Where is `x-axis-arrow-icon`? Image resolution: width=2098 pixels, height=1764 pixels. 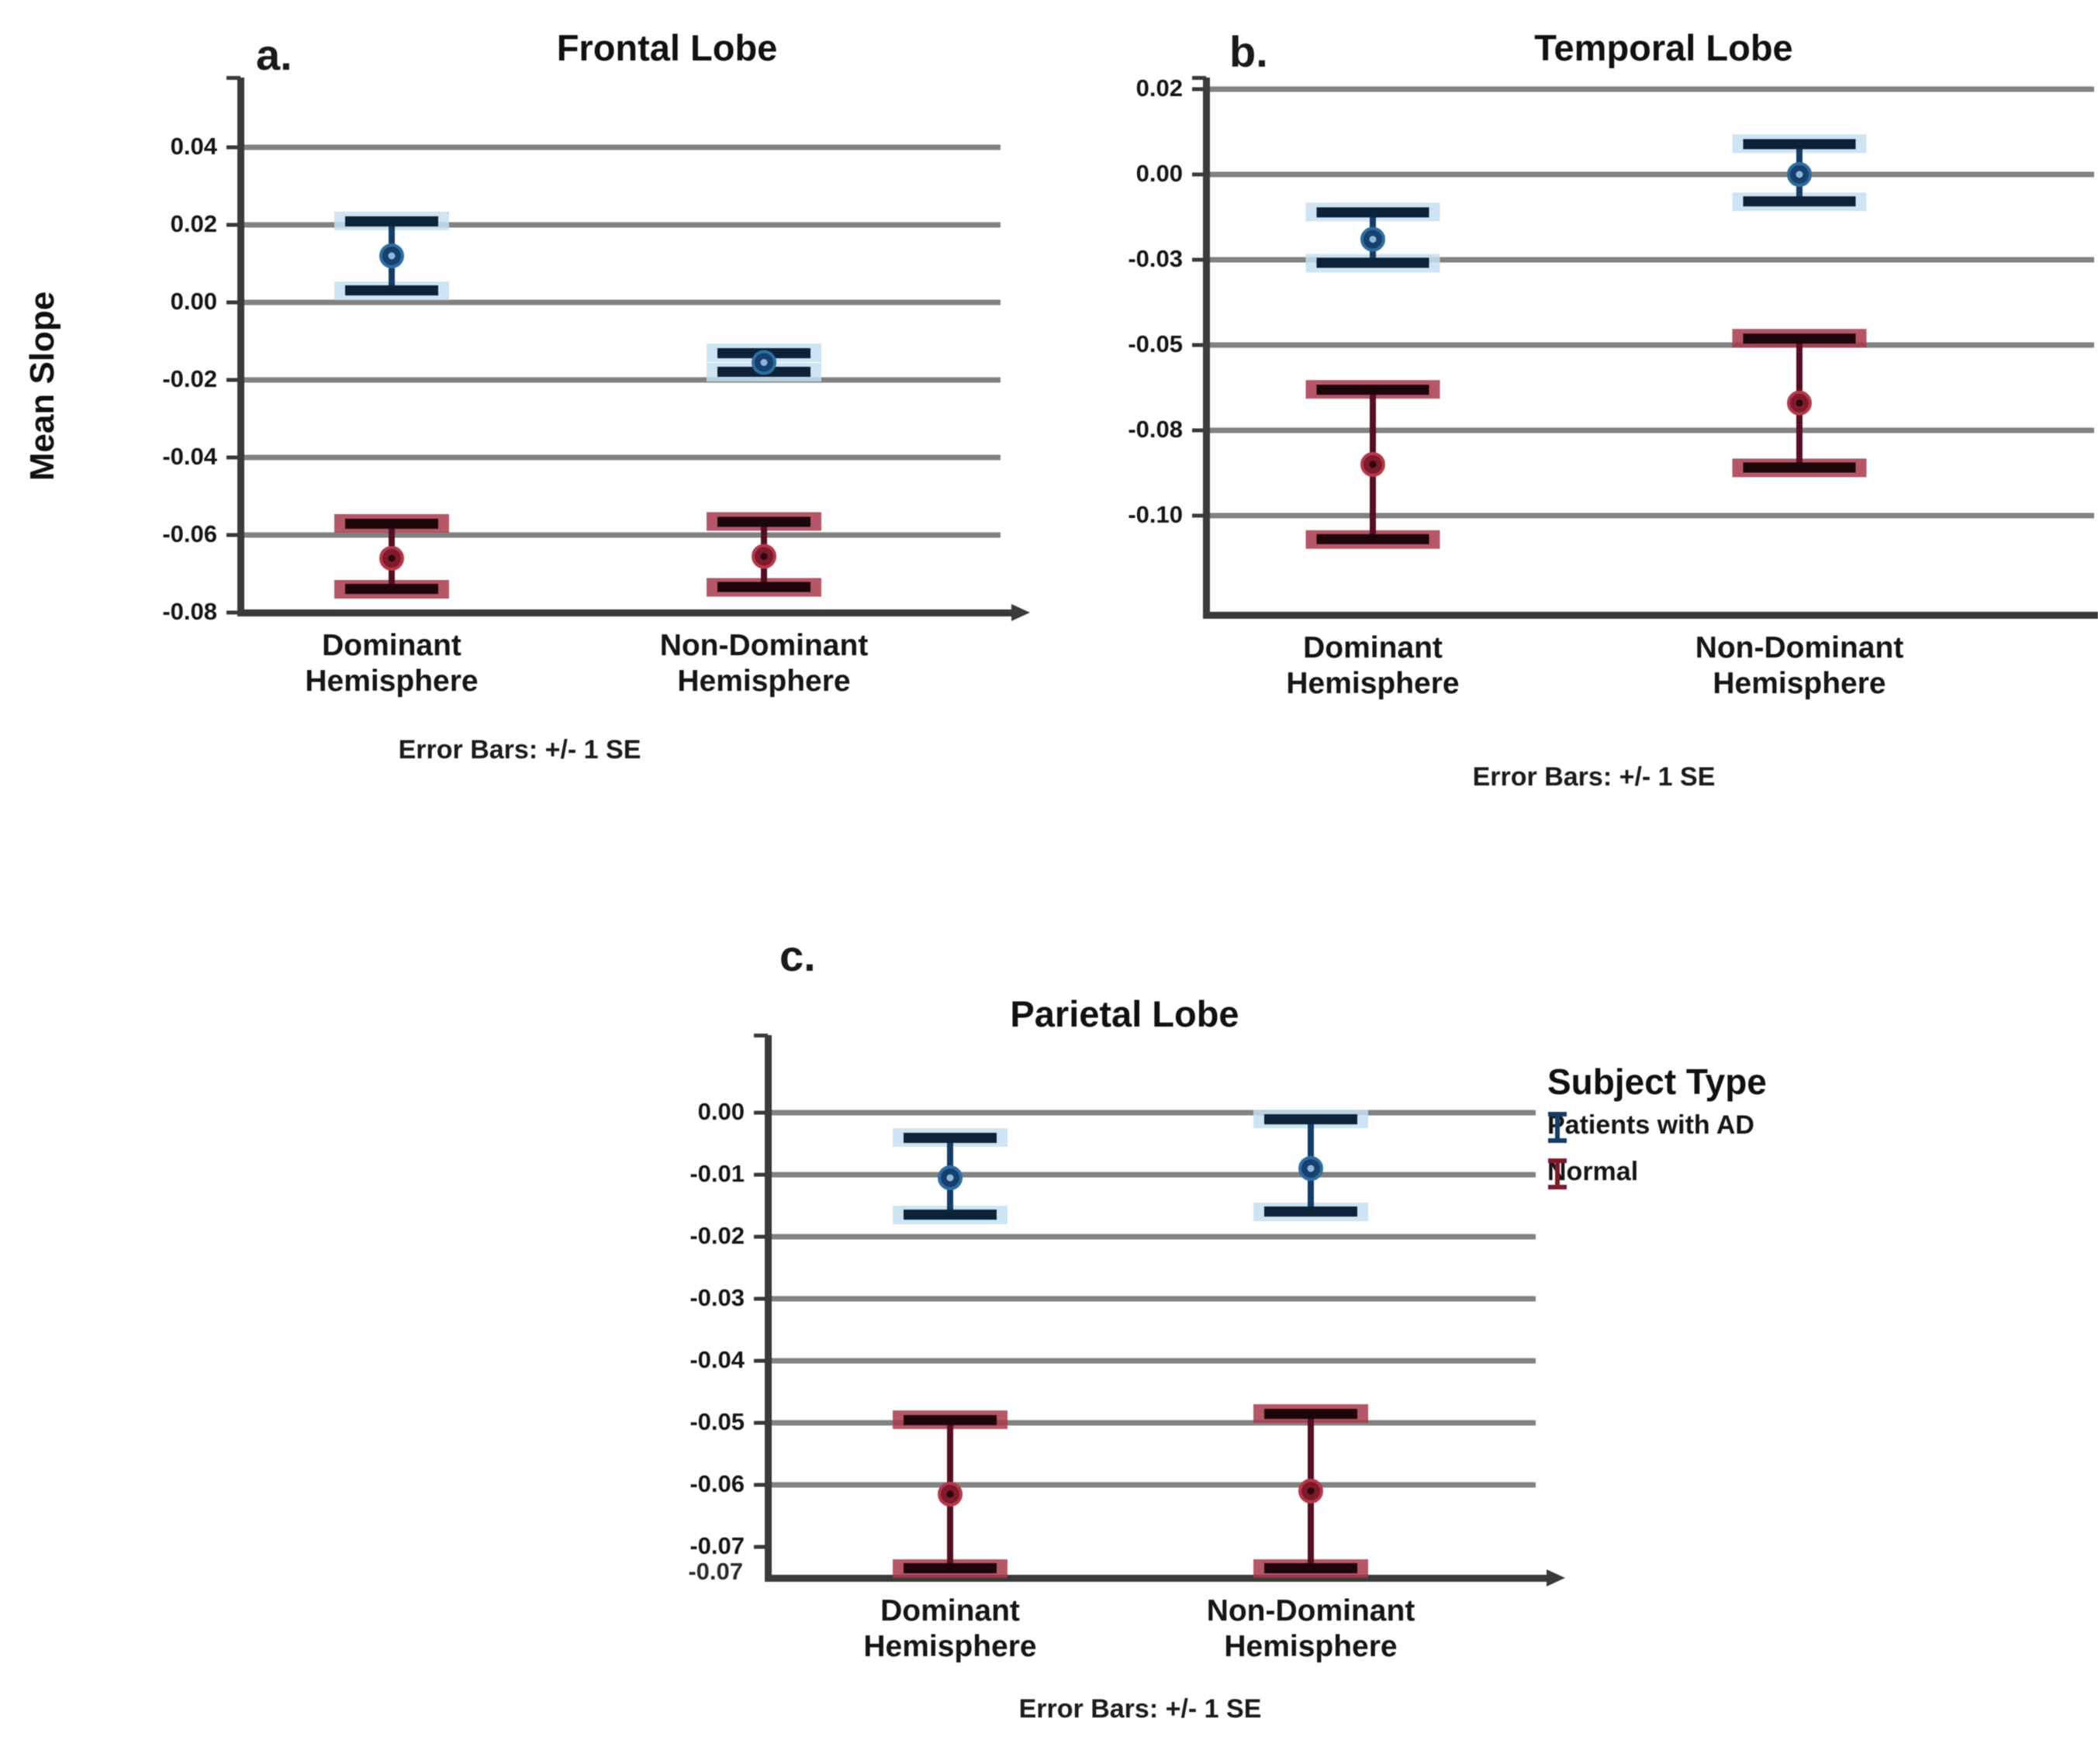 x-axis-arrow-icon is located at coordinates (1020, 612).